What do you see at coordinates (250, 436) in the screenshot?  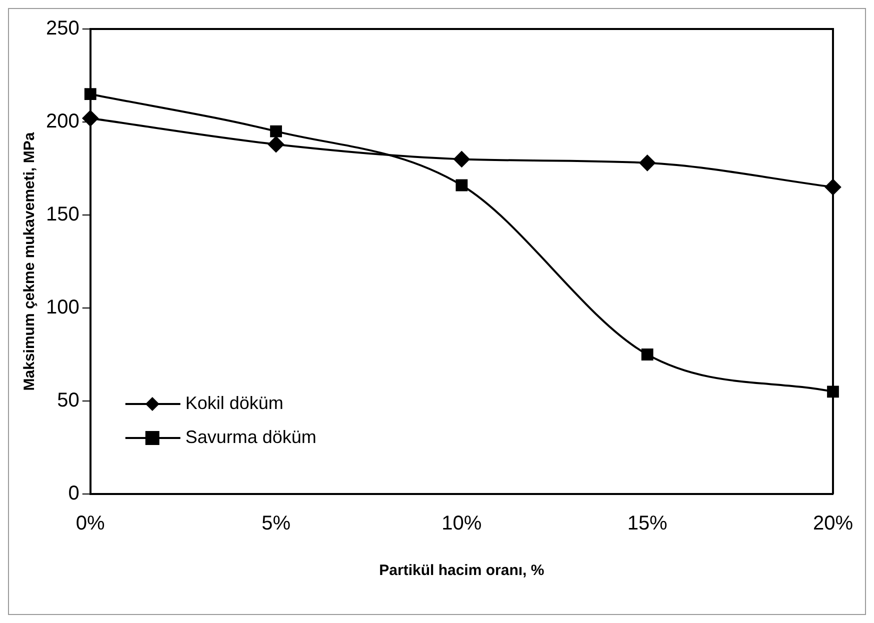 I see `legend-label: Savurma döküm` at bounding box center [250, 436].